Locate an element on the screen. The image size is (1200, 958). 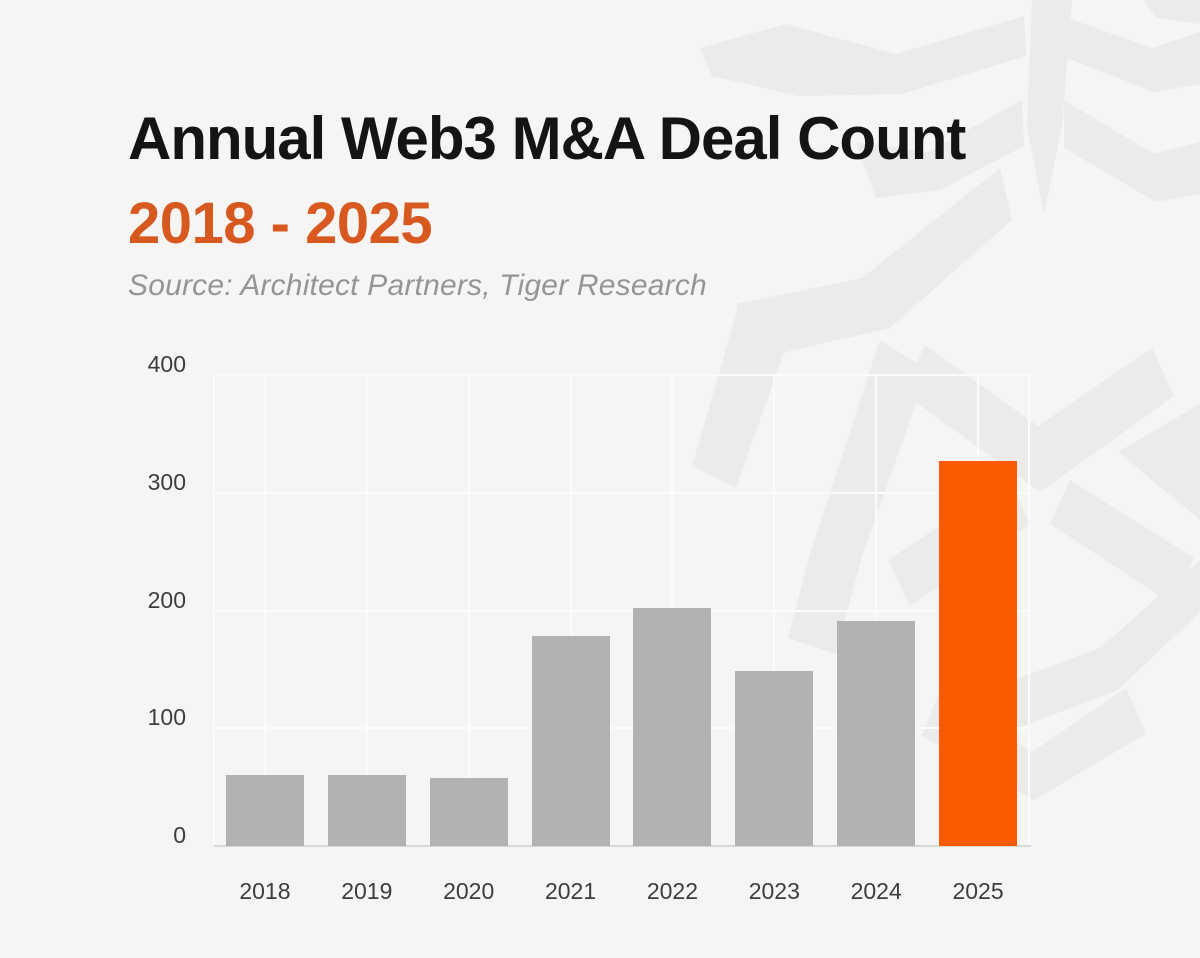
x-axis-label-2025: 2025 is located at coordinates (978, 891).